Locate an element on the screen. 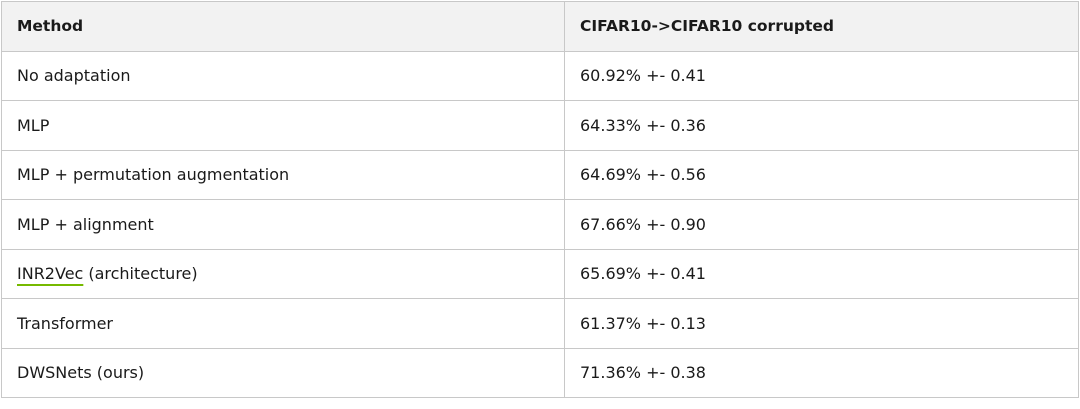 The height and width of the screenshot is (409, 1080). link: INR2Vec is located at coordinates (50, 274).